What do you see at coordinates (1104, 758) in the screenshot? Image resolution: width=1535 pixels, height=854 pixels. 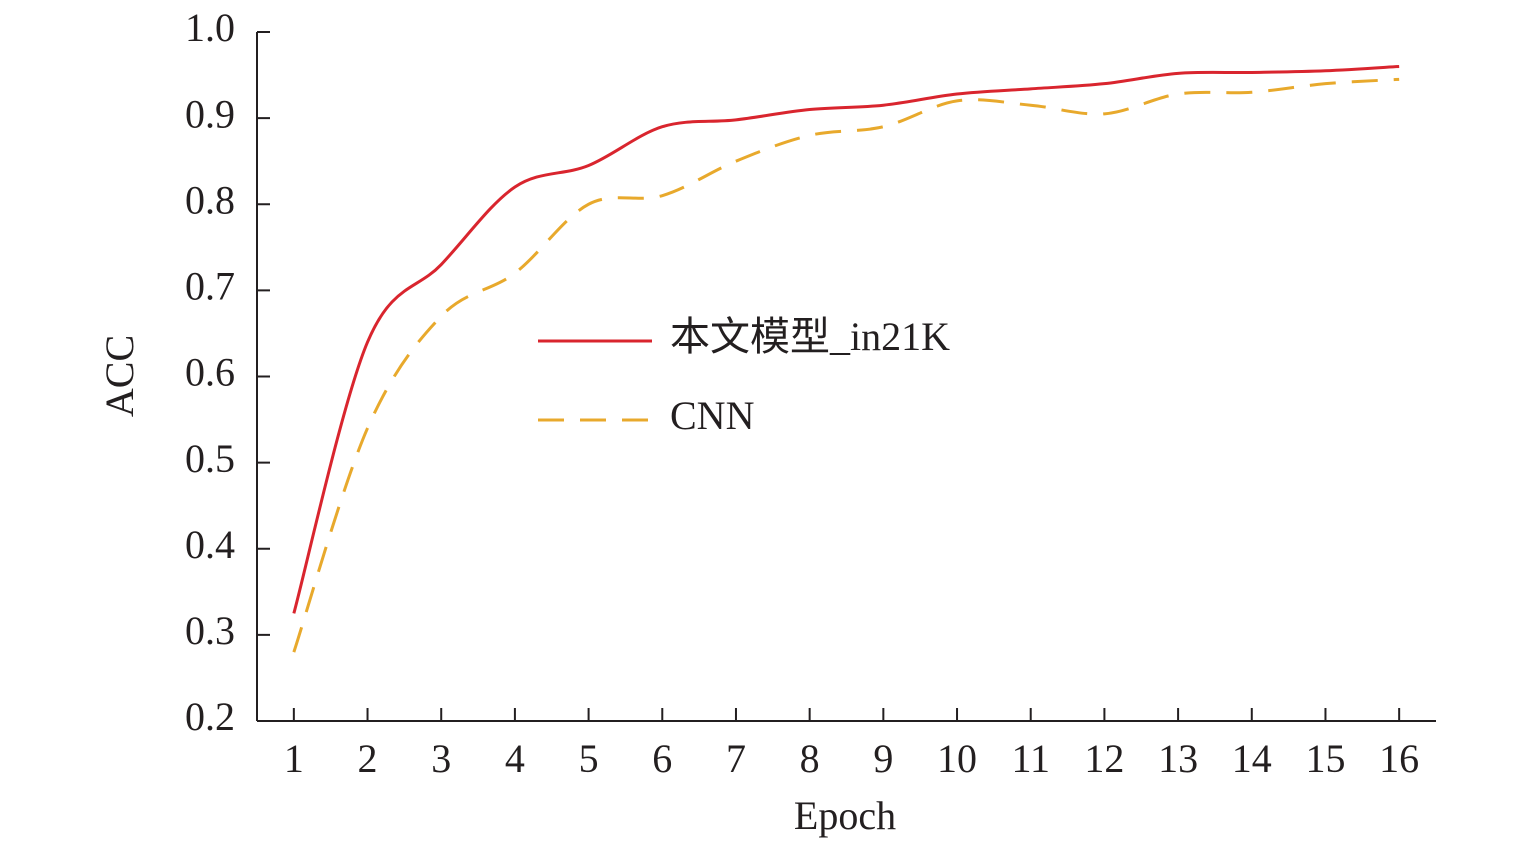 I see `x-tick-label: 12` at bounding box center [1104, 758].